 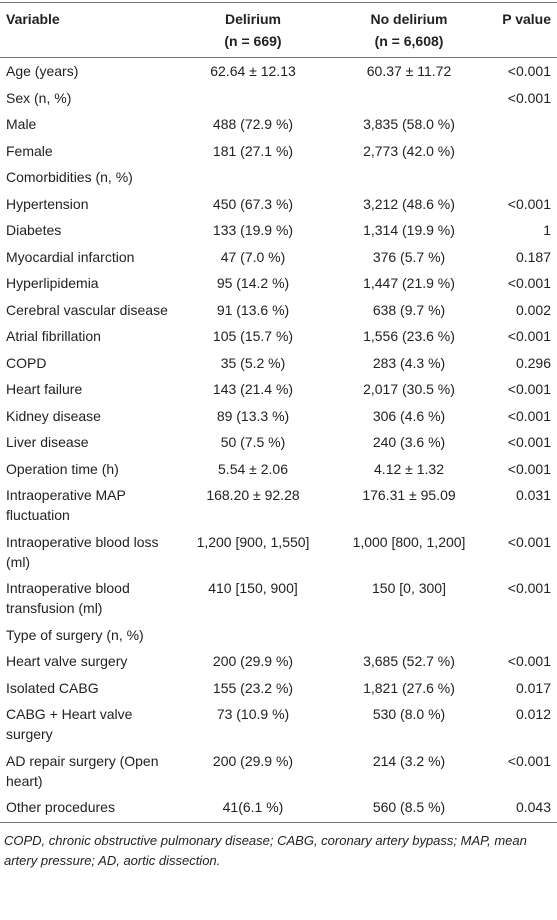 What do you see at coordinates (409, 150) in the screenshot?
I see `no-delirium-cell: 2,773 (42.0 %)` at bounding box center [409, 150].